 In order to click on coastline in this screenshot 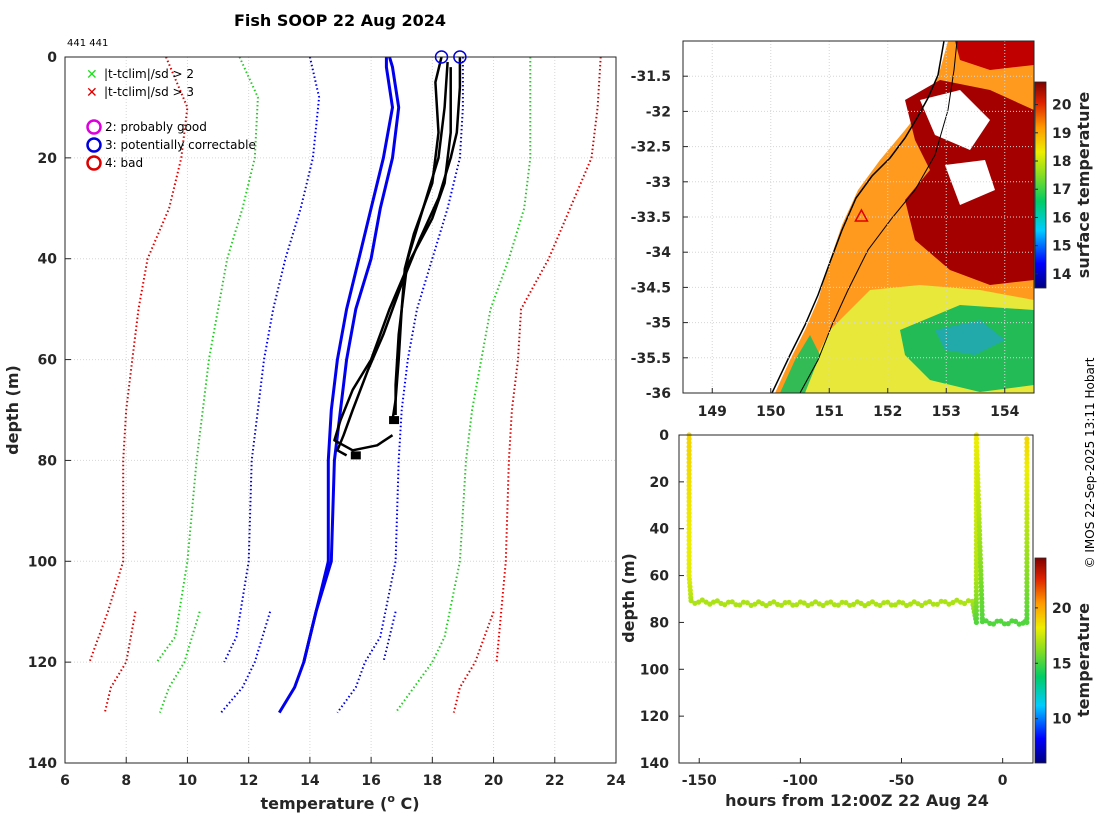, I will do `click(858, 217)`.